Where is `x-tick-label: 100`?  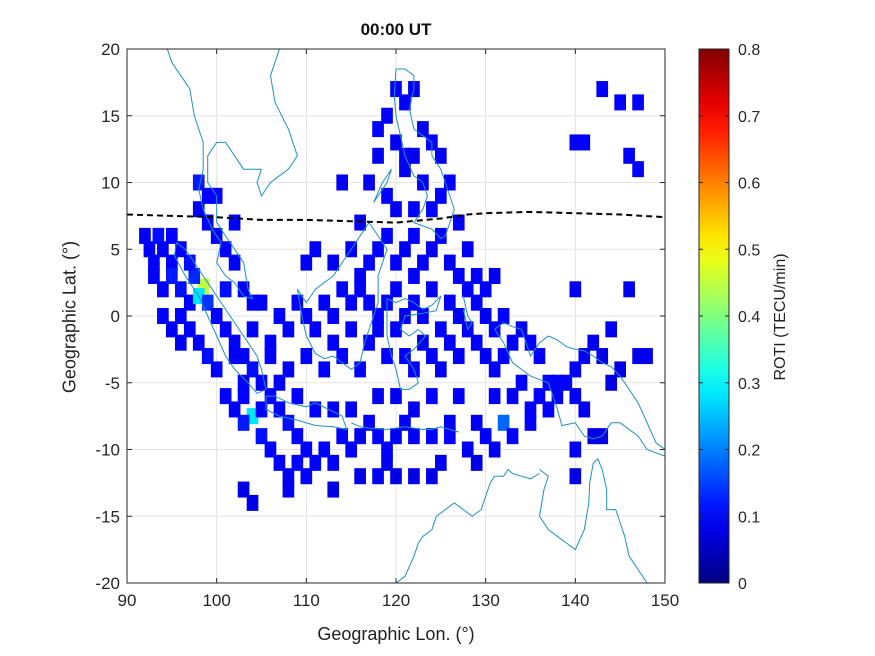 x-tick-label: 100 is located at coordinates (216, 600).